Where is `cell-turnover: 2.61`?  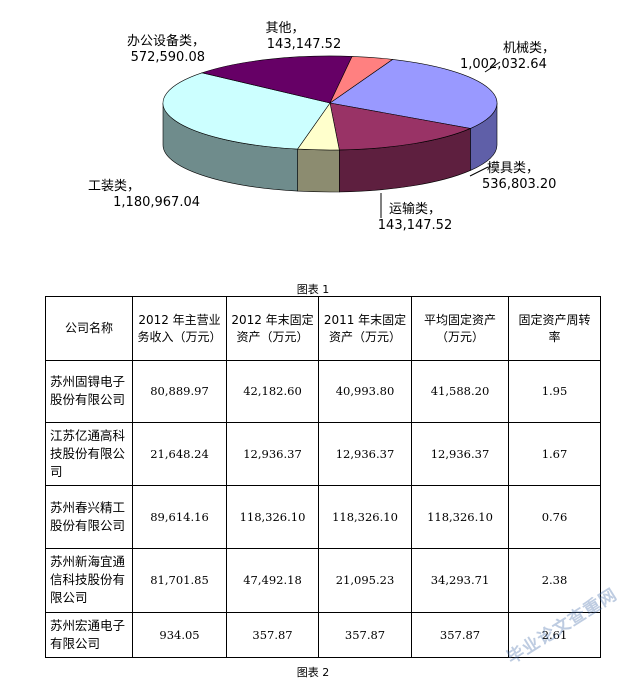
cell-turnover: 2.61 is located at coordinates (554, 635).